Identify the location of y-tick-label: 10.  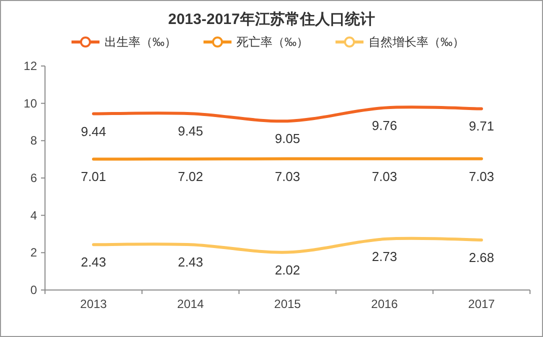
(31, 103).